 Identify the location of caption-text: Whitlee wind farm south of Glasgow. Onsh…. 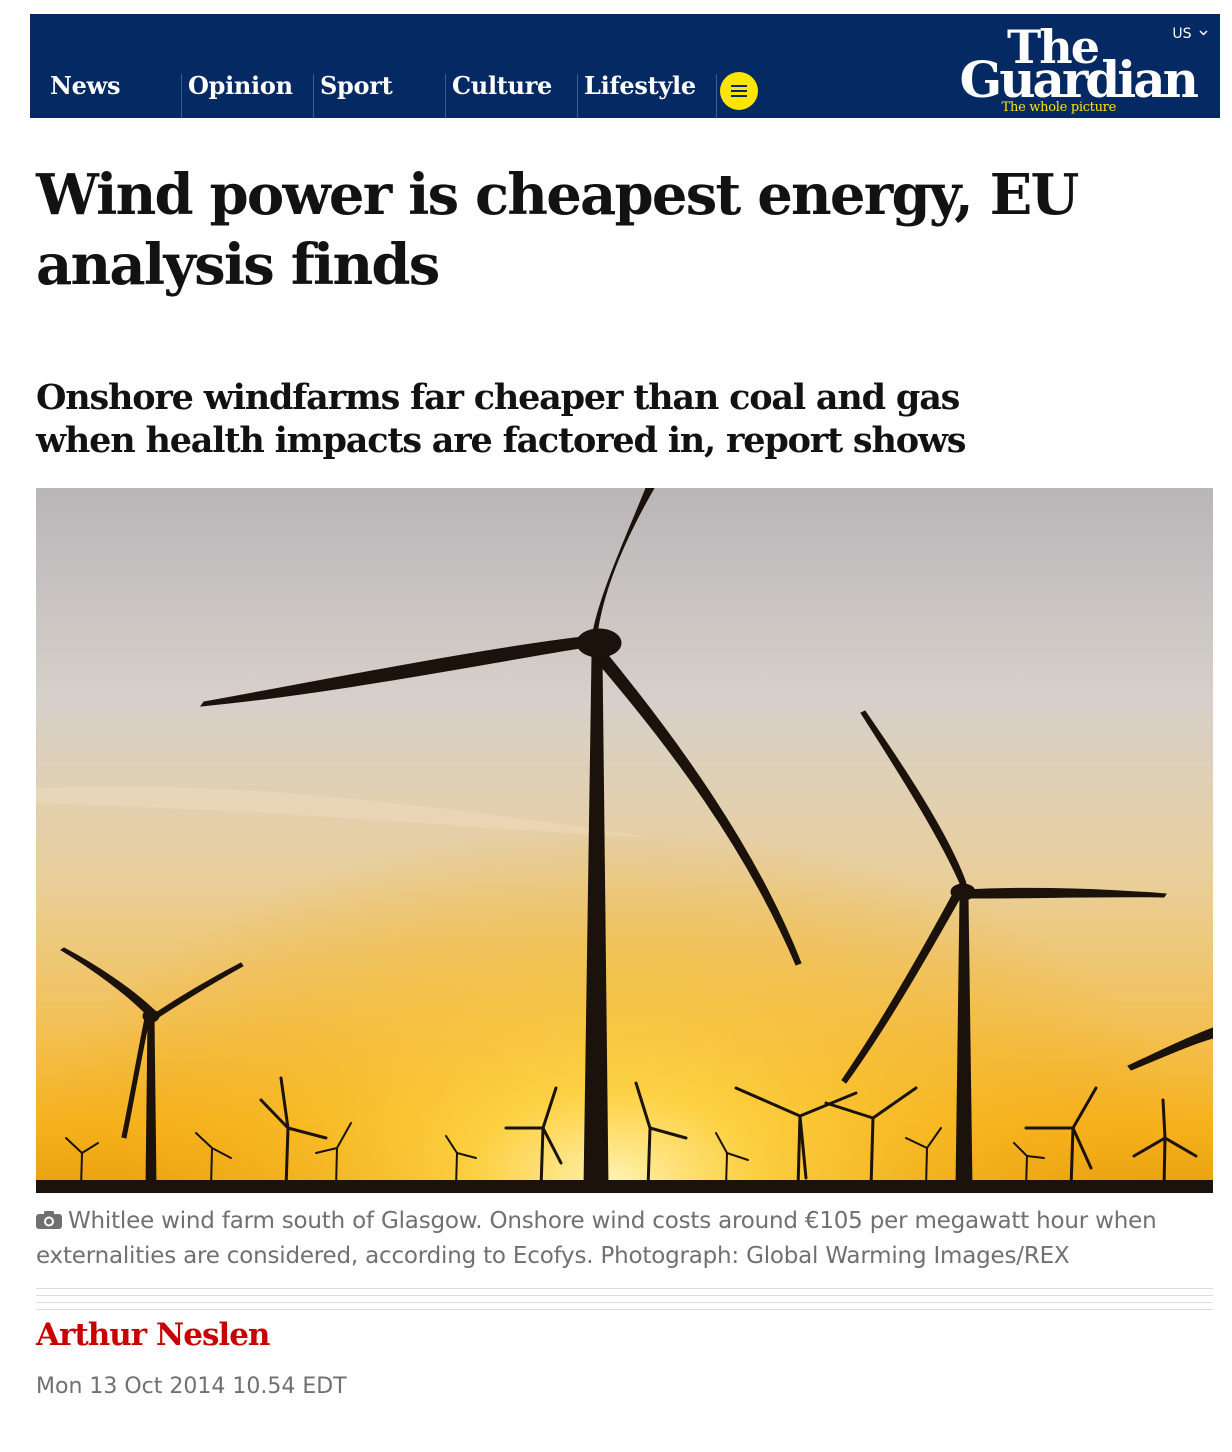
(596, 1238).